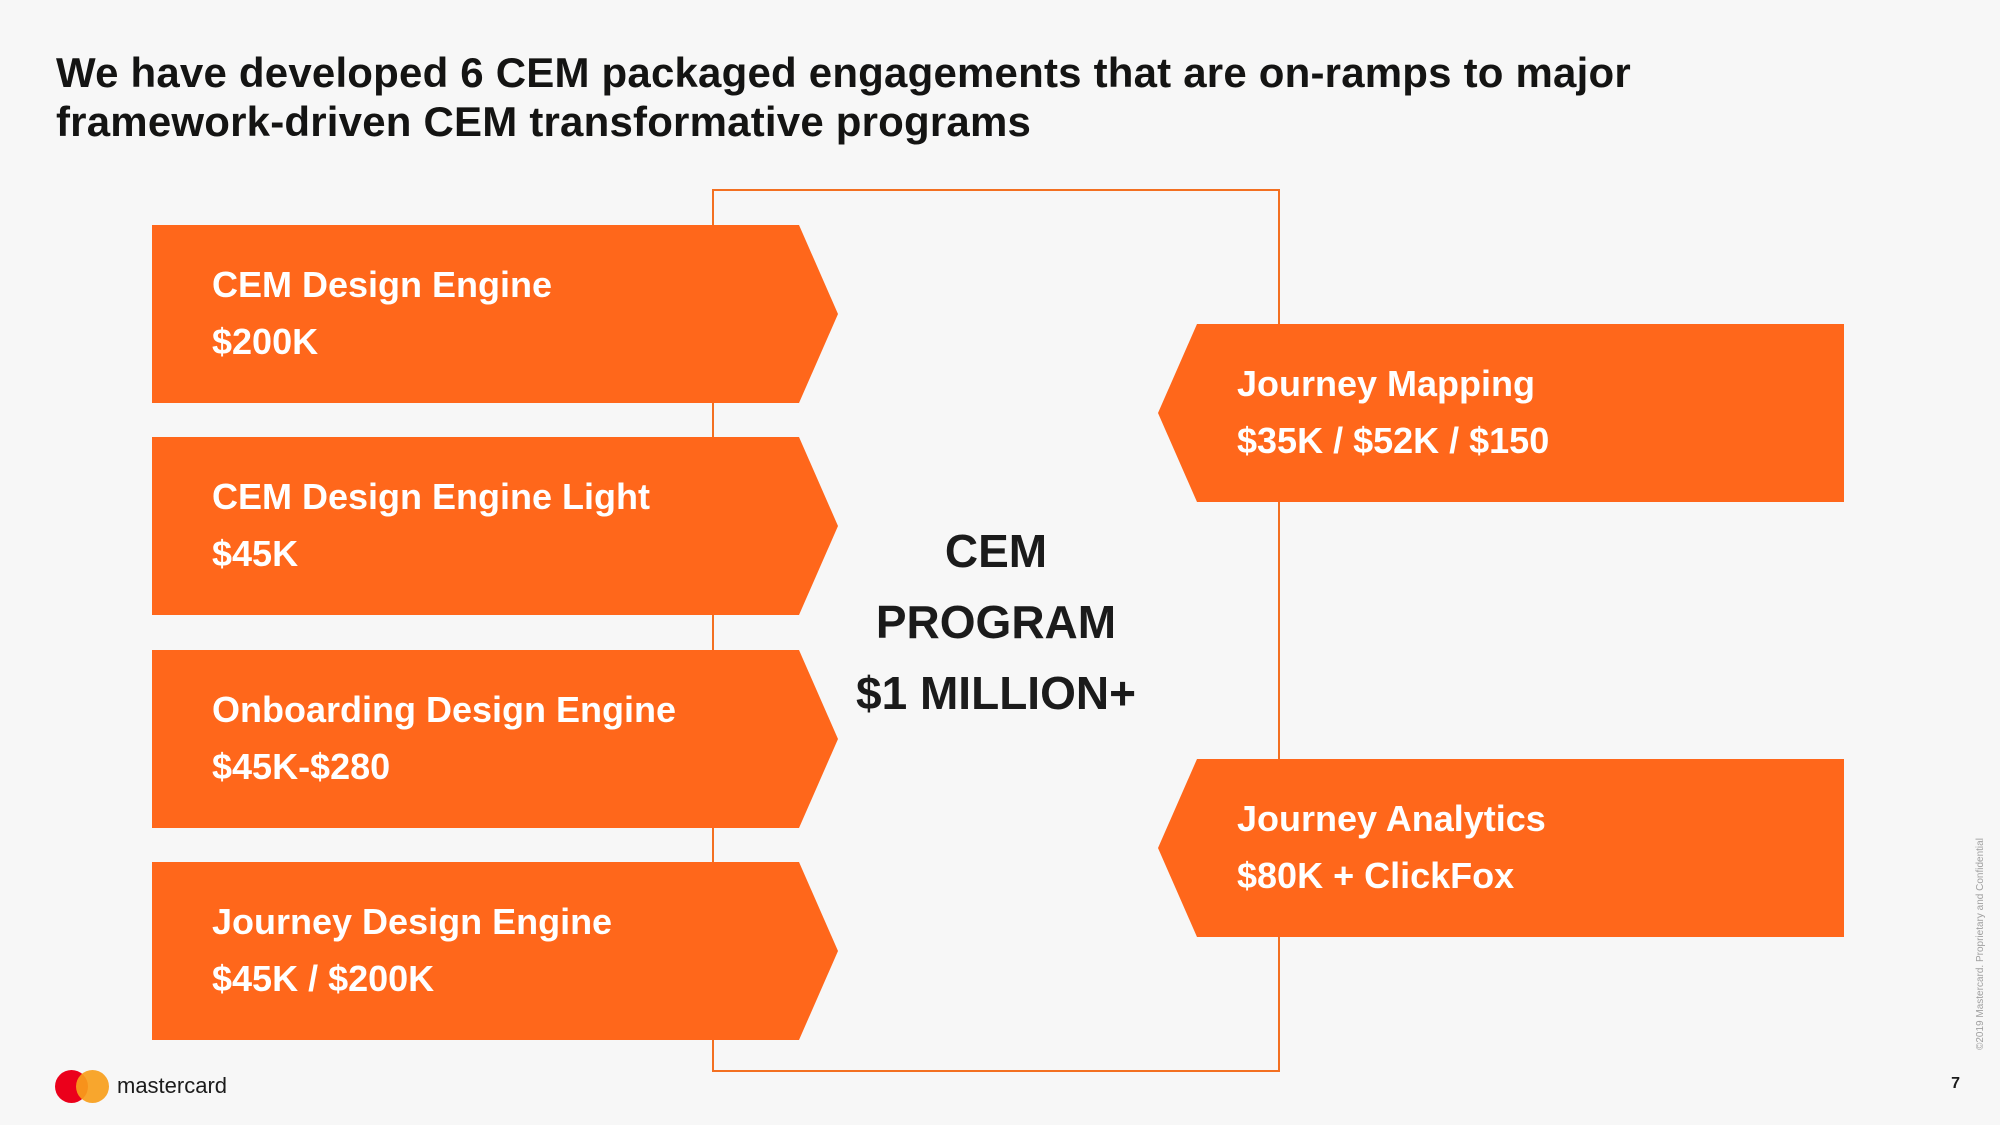 The image size is (2000, 1125). Describe the element at coordinates (996, 693) in the screenshot. I see `program-line-3: $1 MILLION+` at that location.